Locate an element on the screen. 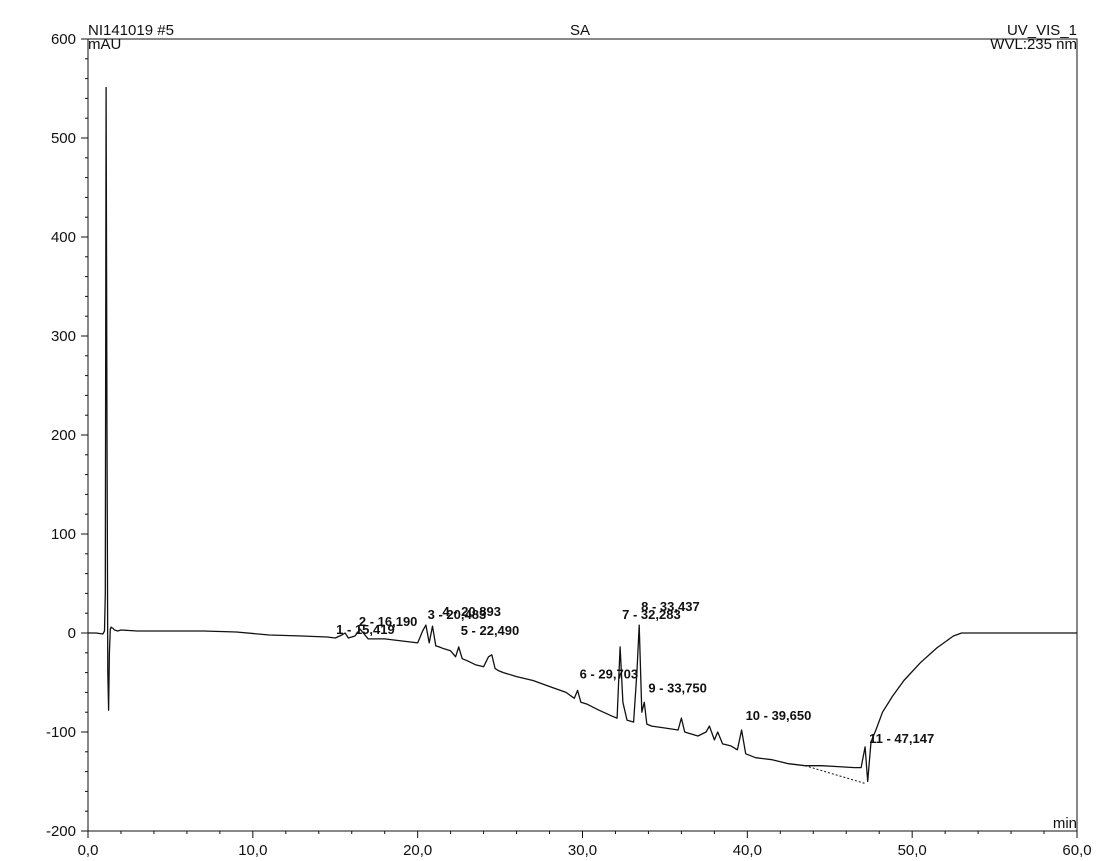  y-axis: -200 -100 0 100 200 300 400 500 600 is located at coordinates (67, 435).